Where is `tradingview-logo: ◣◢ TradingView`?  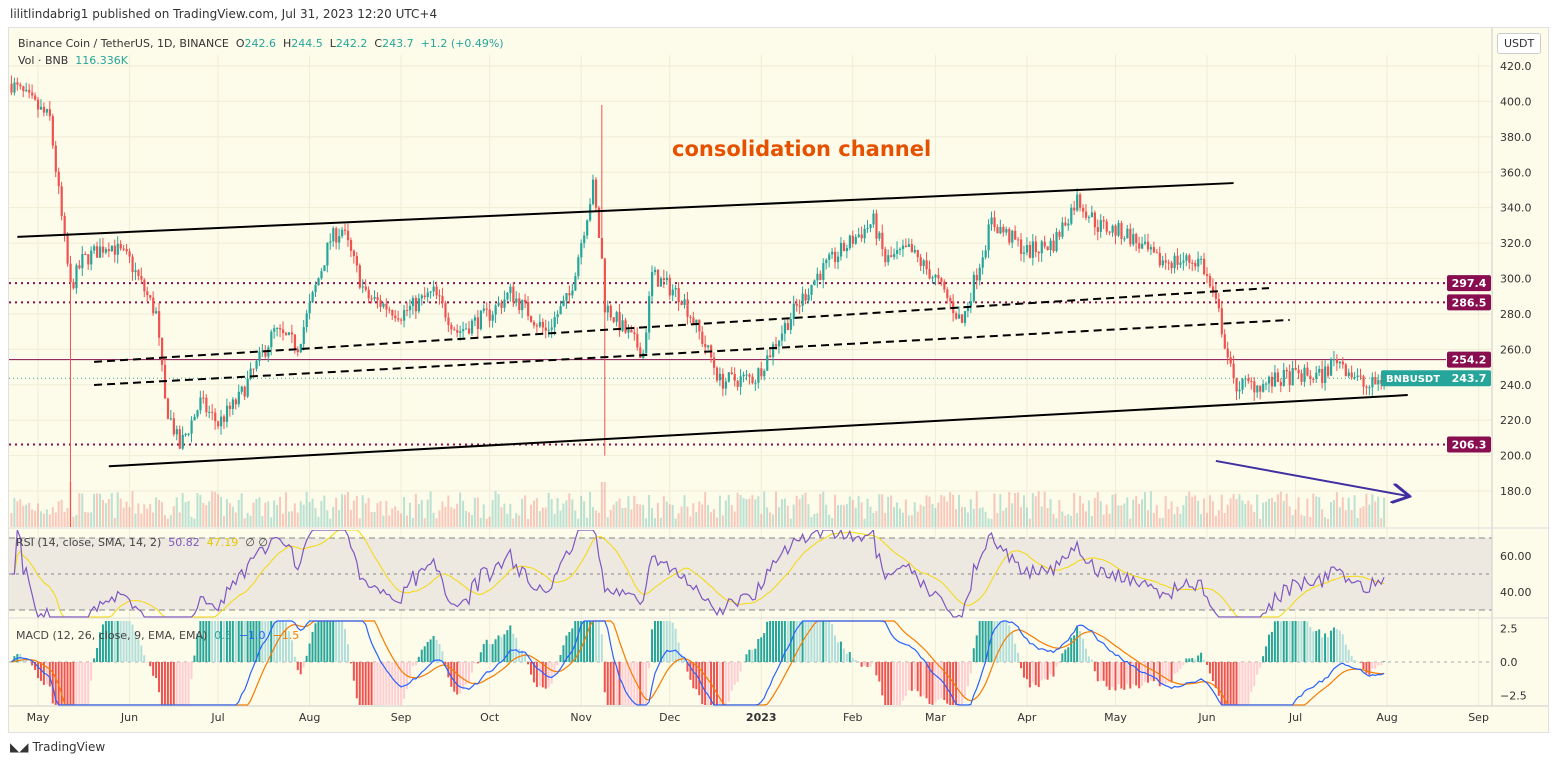
tradingview-logo: ◣◢ TradingView is located at coordinates (57, 747).